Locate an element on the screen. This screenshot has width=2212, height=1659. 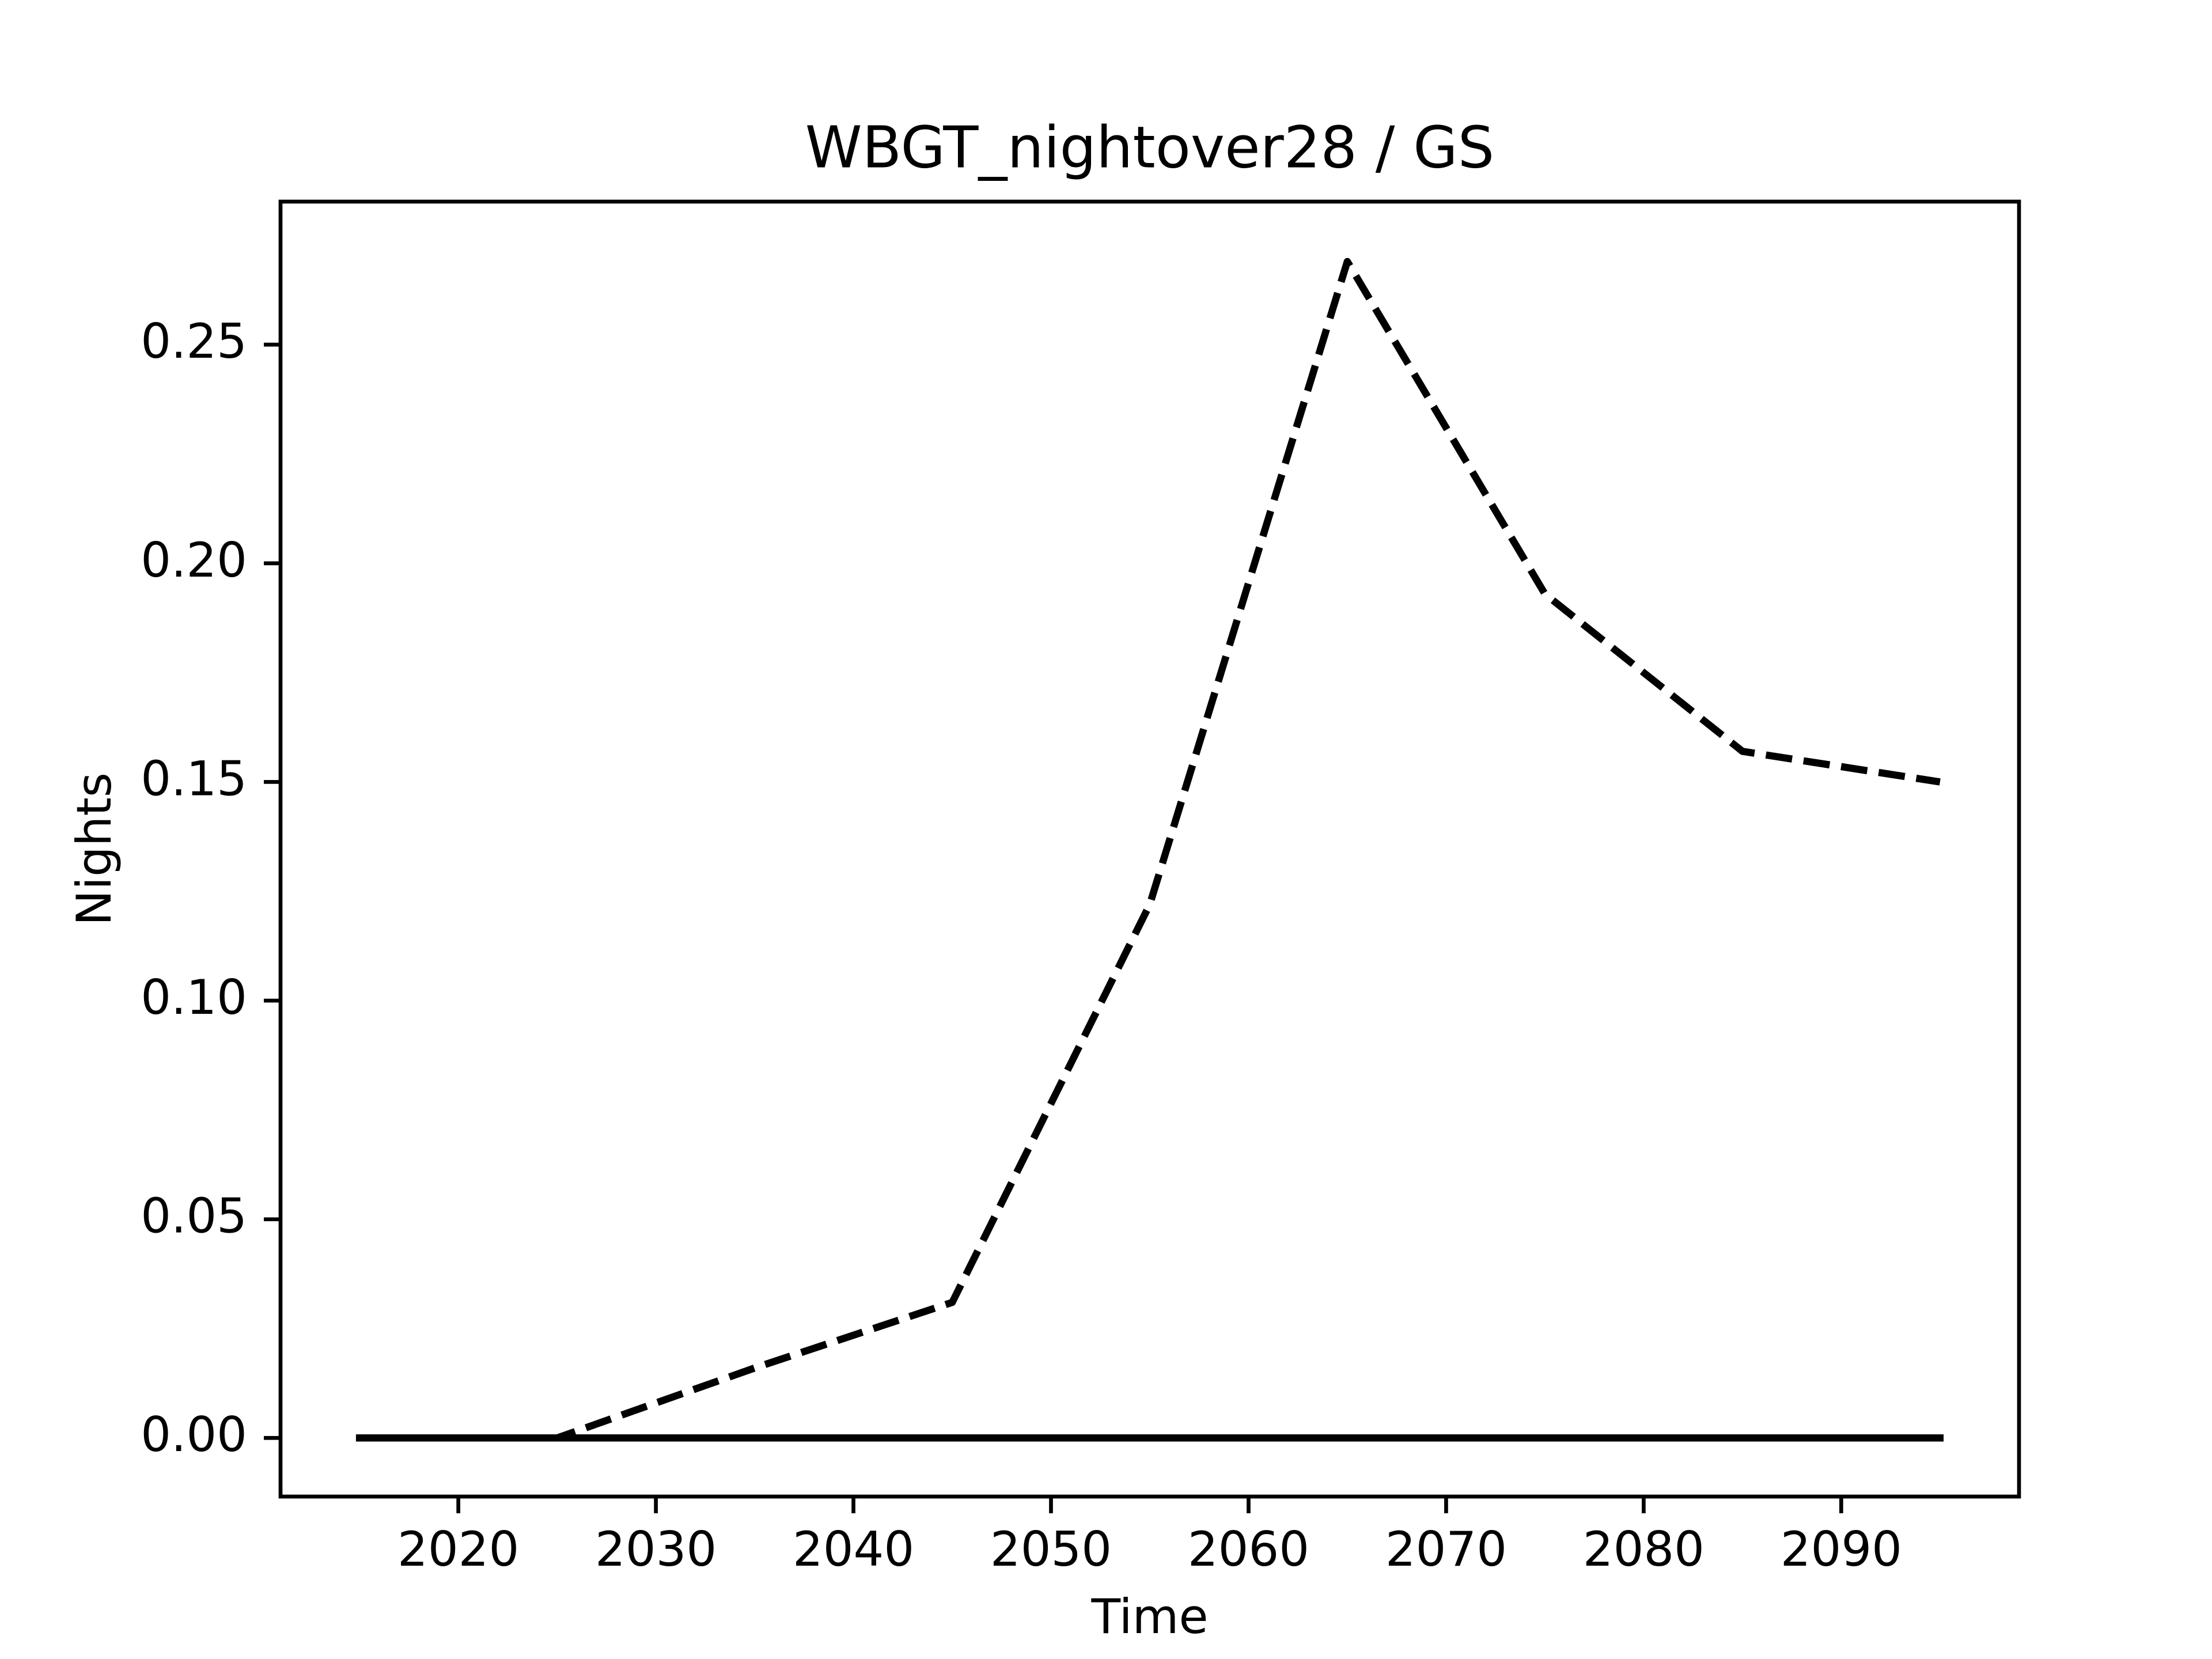
x-tick-label: 2040 is located at coordinates (853, 1549).